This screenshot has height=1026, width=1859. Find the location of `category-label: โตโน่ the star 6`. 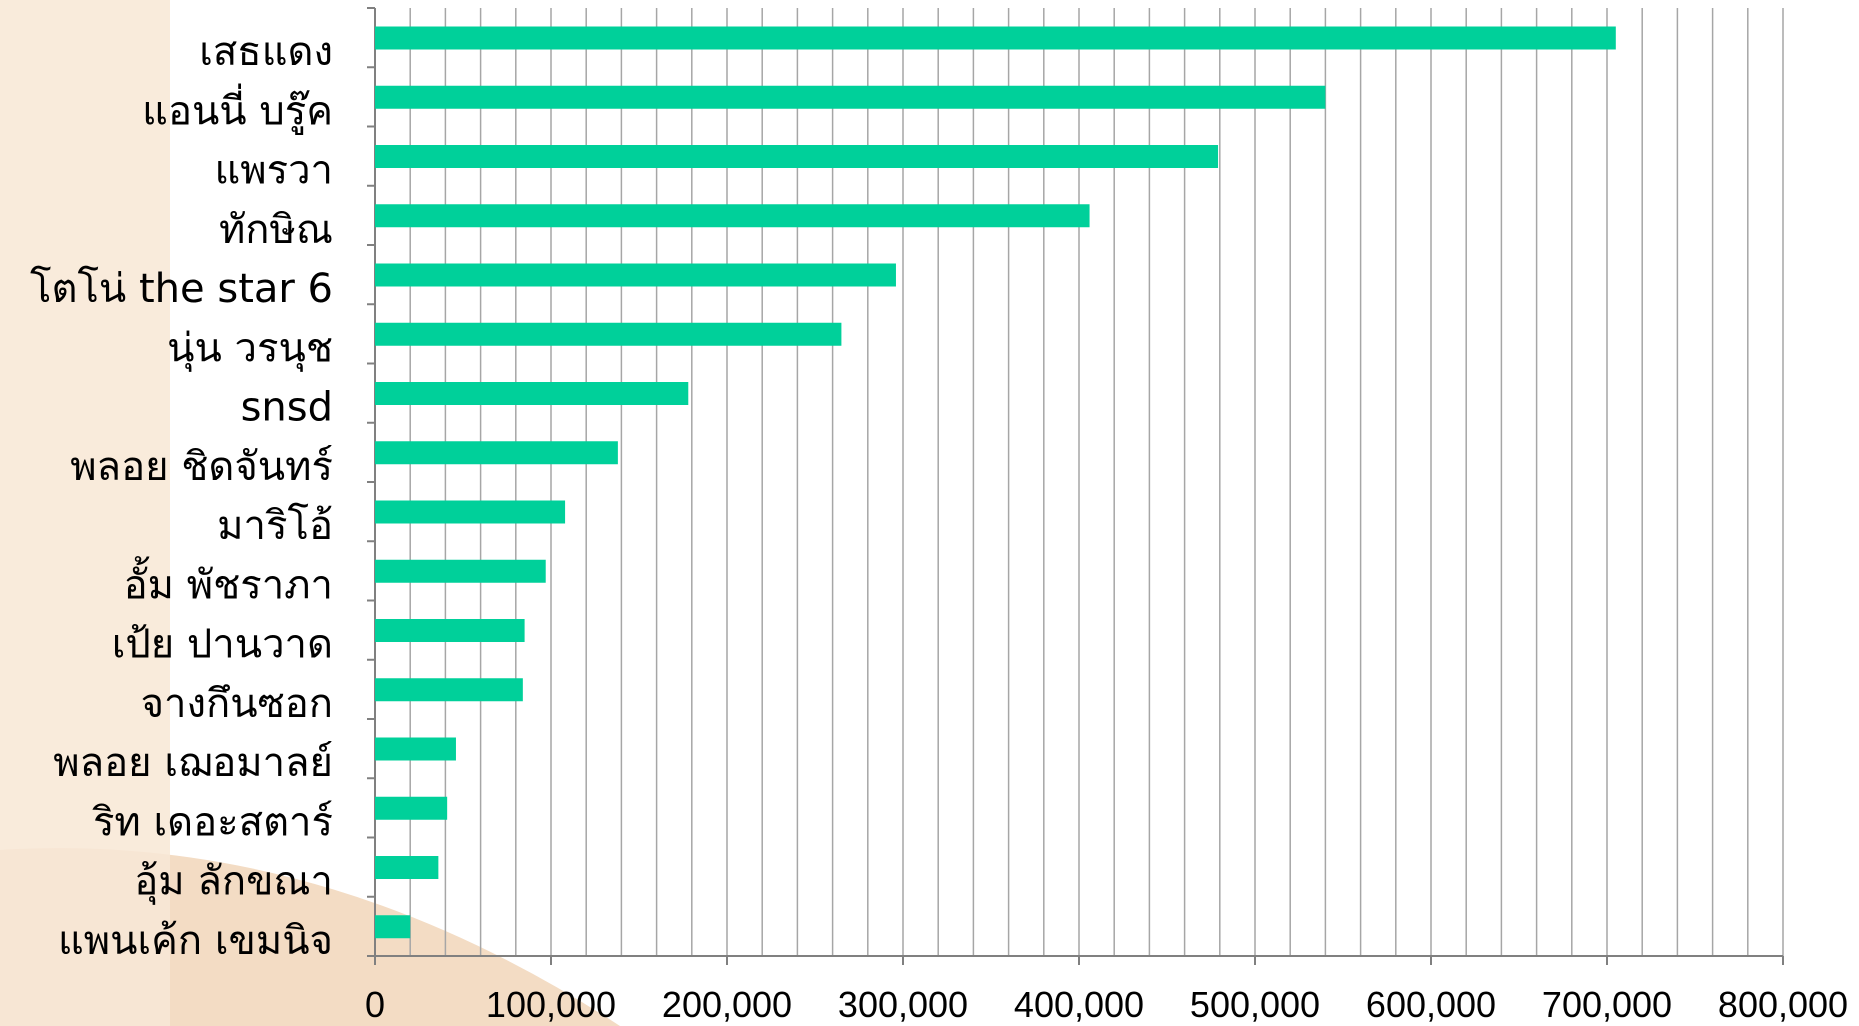

category-label: โตโน่ the star 6 is located at coordinates (181, 289).